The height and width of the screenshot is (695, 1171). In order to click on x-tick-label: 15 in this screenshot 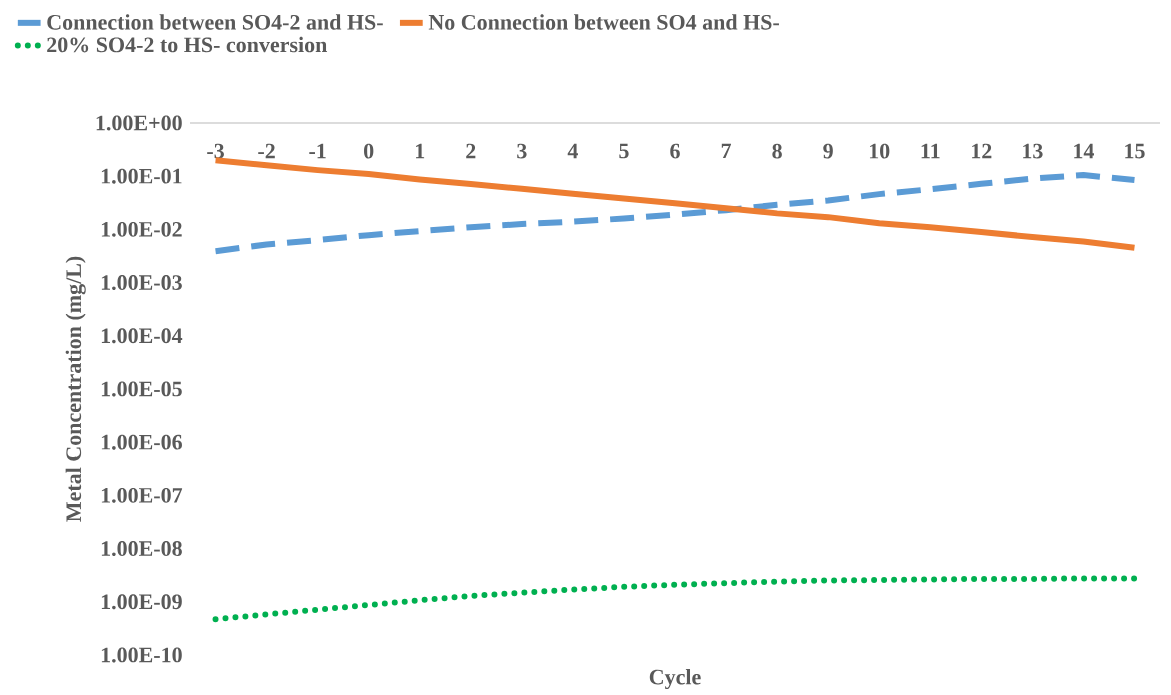, I will do `click(1135, 151)`.